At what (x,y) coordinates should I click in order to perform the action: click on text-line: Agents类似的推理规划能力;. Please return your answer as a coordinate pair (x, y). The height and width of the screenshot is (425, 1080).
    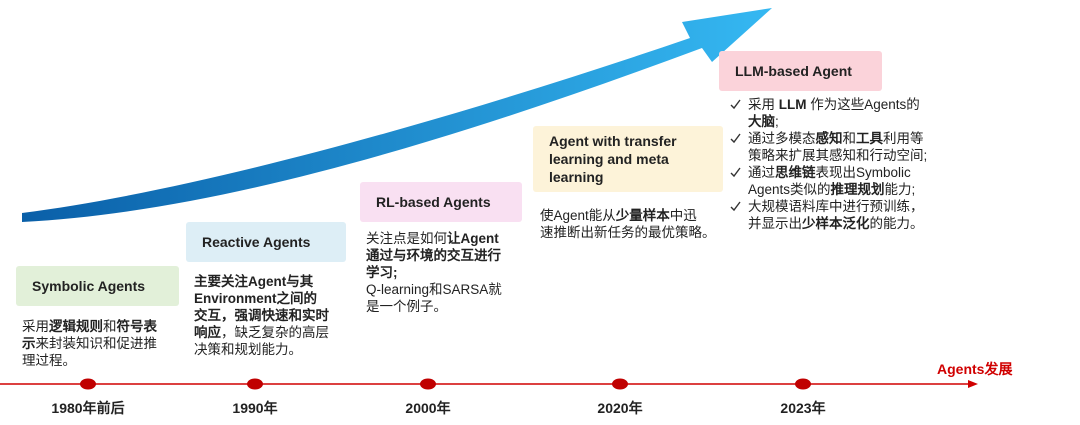
    Looking at the image, I should click on (837, 189).